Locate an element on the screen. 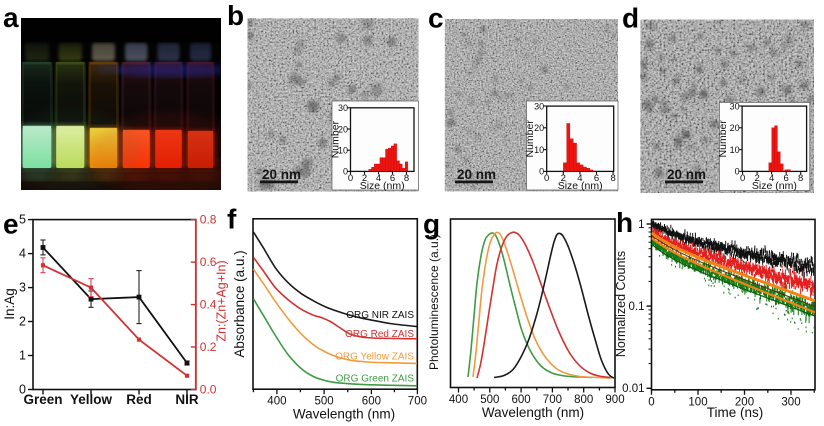 The image size is (824, 426). svg-text: d is located at coordinates (630, 18).